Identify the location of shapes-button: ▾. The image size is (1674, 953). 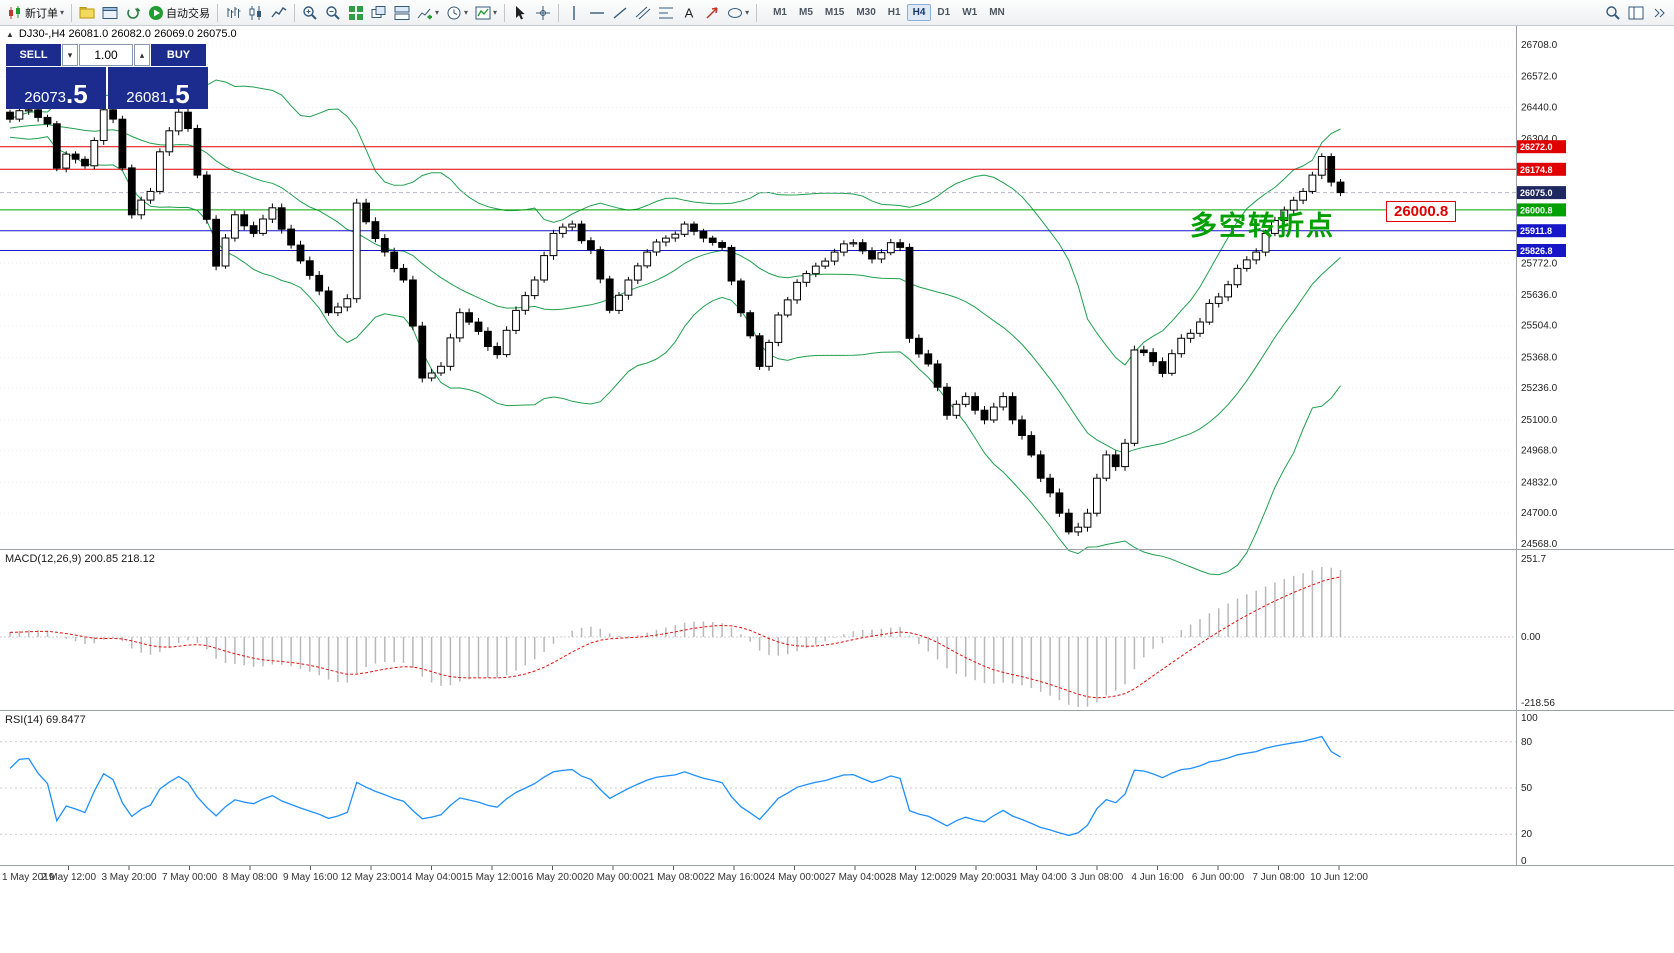
(738, 13).